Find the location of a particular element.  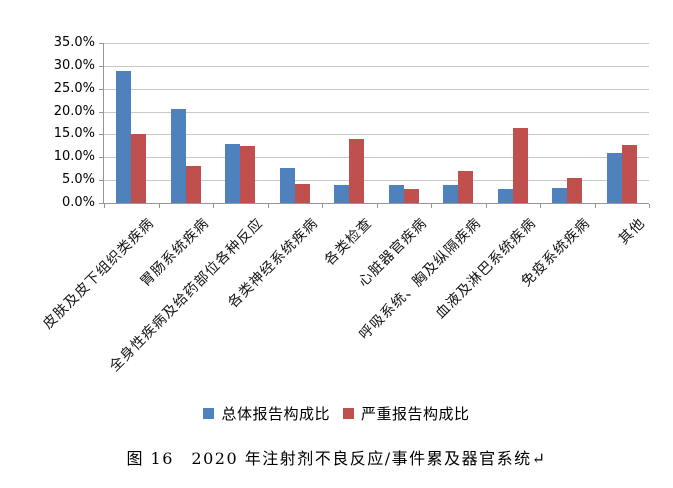

y-tick-label: 25.0% is located at coordinates (74, 88).